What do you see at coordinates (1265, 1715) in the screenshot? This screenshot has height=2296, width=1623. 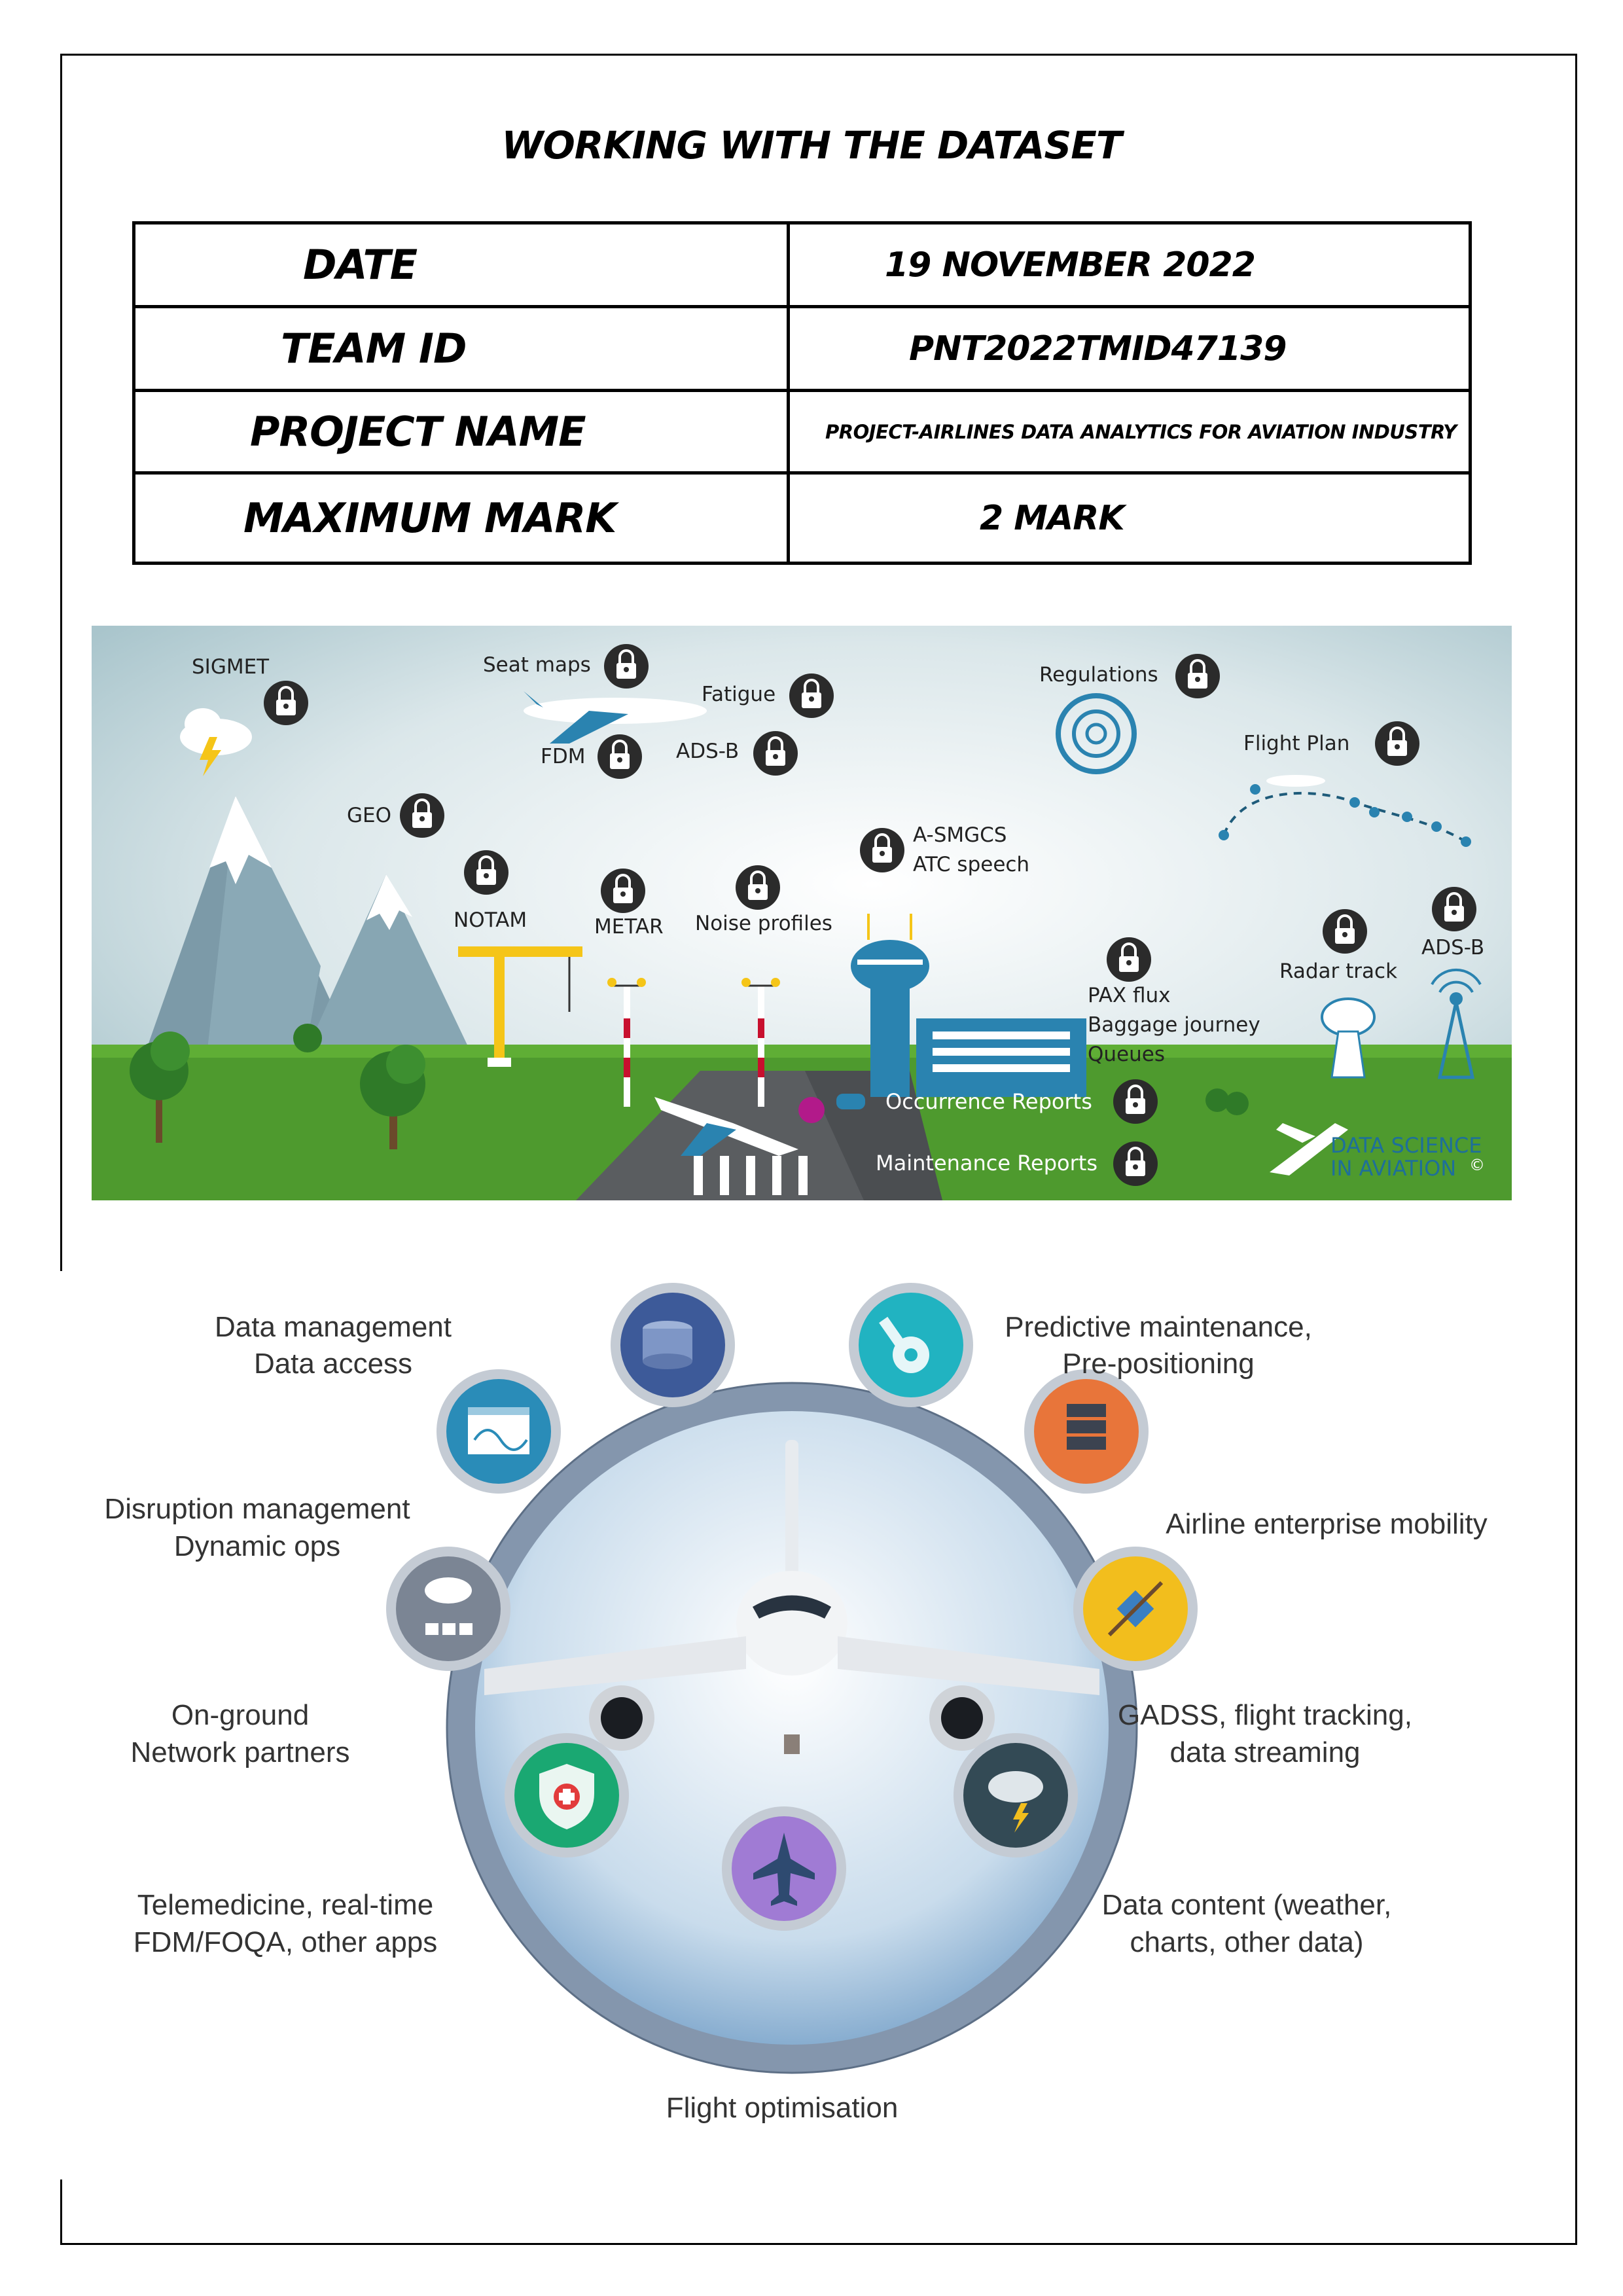 I see `label-gadss: GADSS, flight tracking,` at bounding box center [1265, 1715].